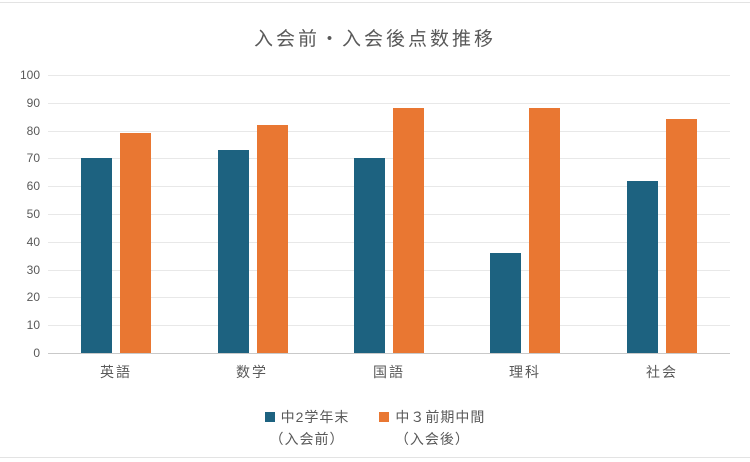 The height and width of the screenshot is (462, 750). What do you see at coordinates (662, 372) in the screenshot?
I see `category-label-社会: 社会` at bounding box center [662, 372].